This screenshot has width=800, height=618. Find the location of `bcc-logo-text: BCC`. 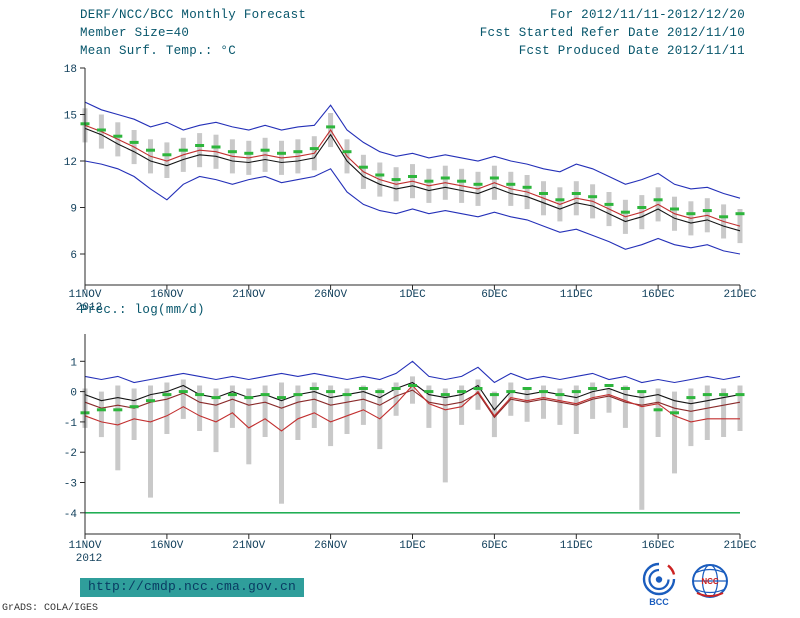

bcc-logo-text: BCC is located at coordinates (659, 602).